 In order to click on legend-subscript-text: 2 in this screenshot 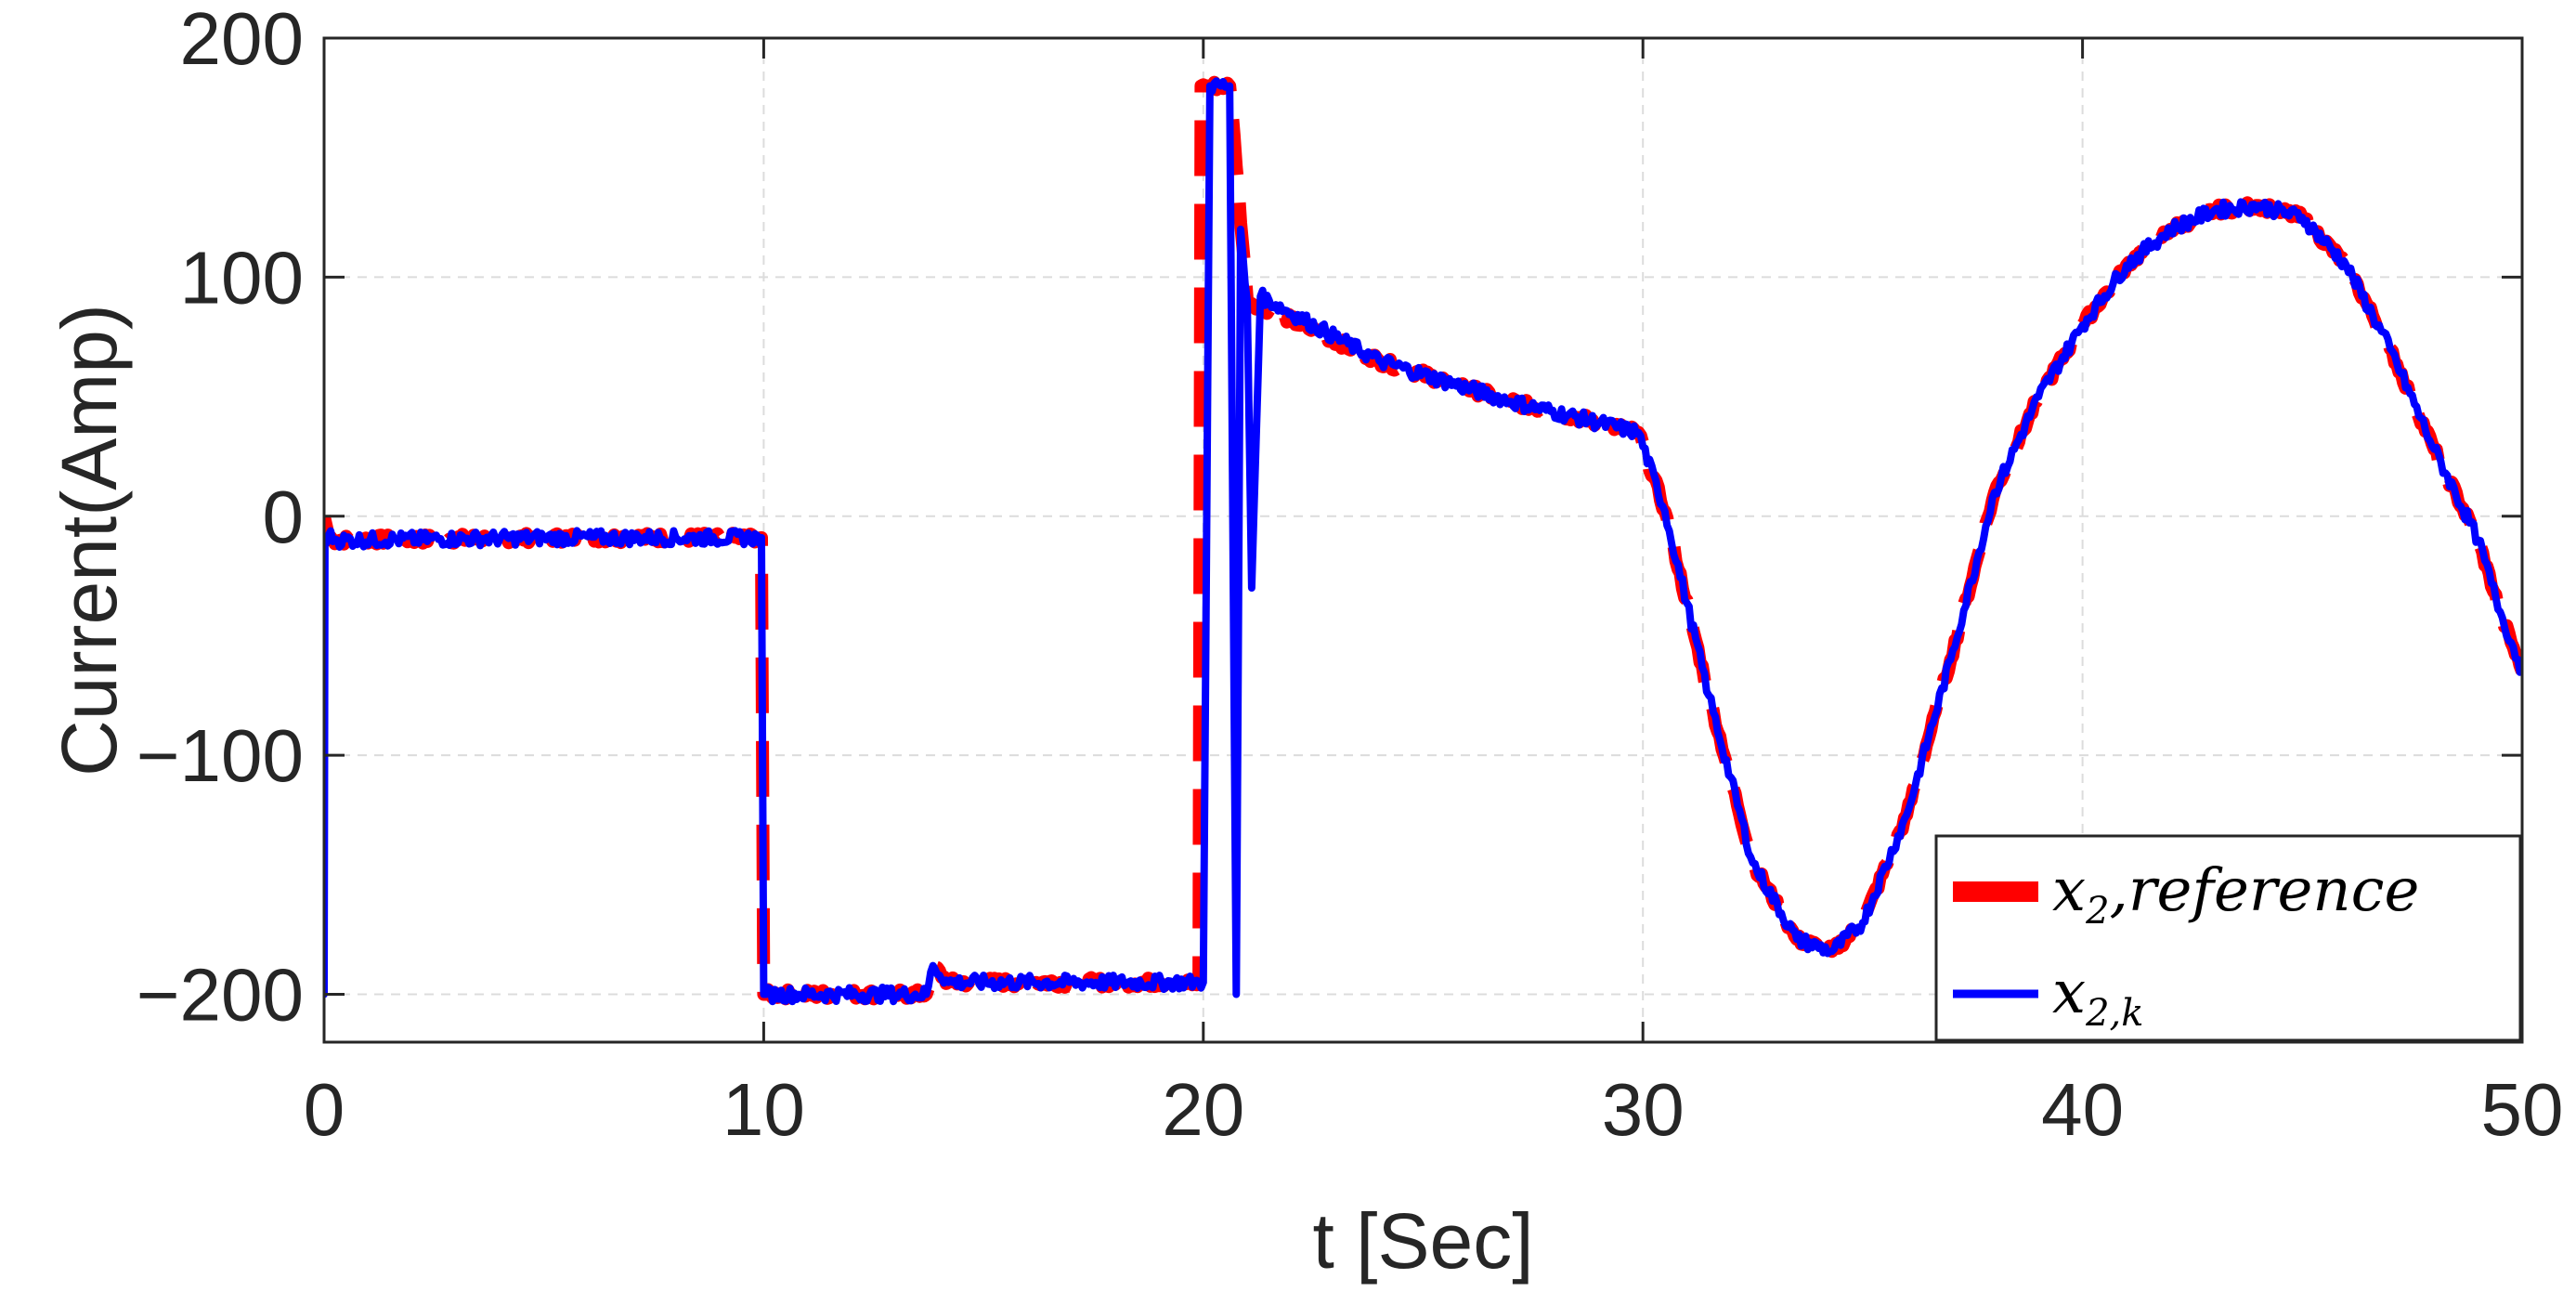, I will do `click(2097, 911)`.